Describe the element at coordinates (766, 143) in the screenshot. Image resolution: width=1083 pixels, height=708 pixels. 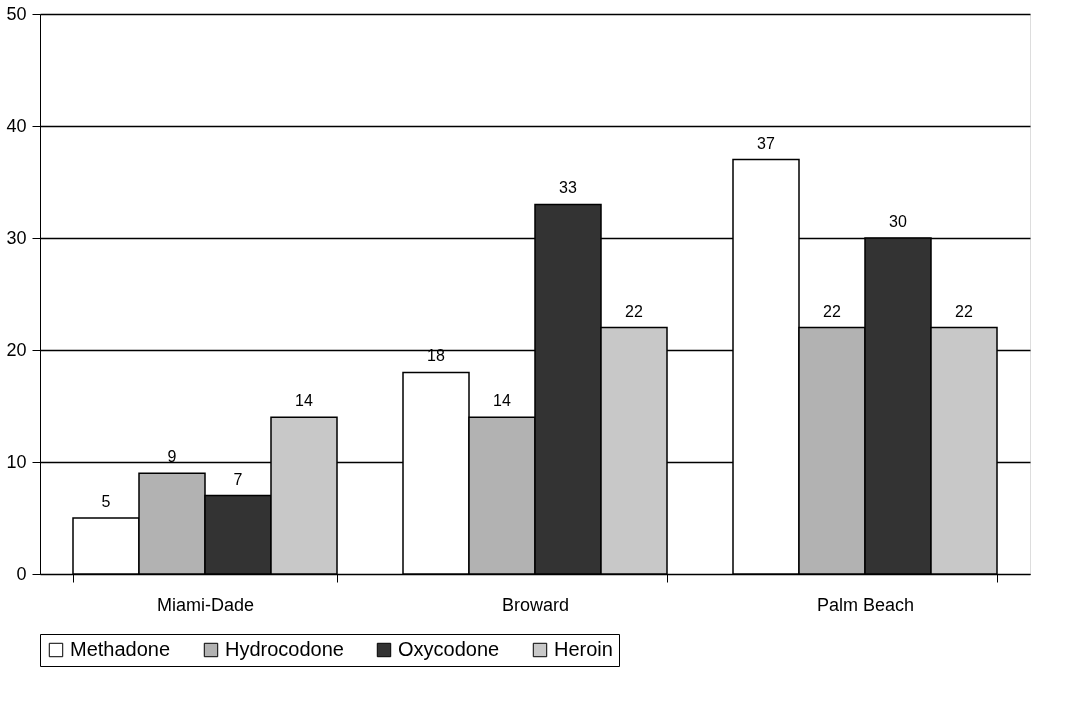
I see `data-label: 37` at that location.